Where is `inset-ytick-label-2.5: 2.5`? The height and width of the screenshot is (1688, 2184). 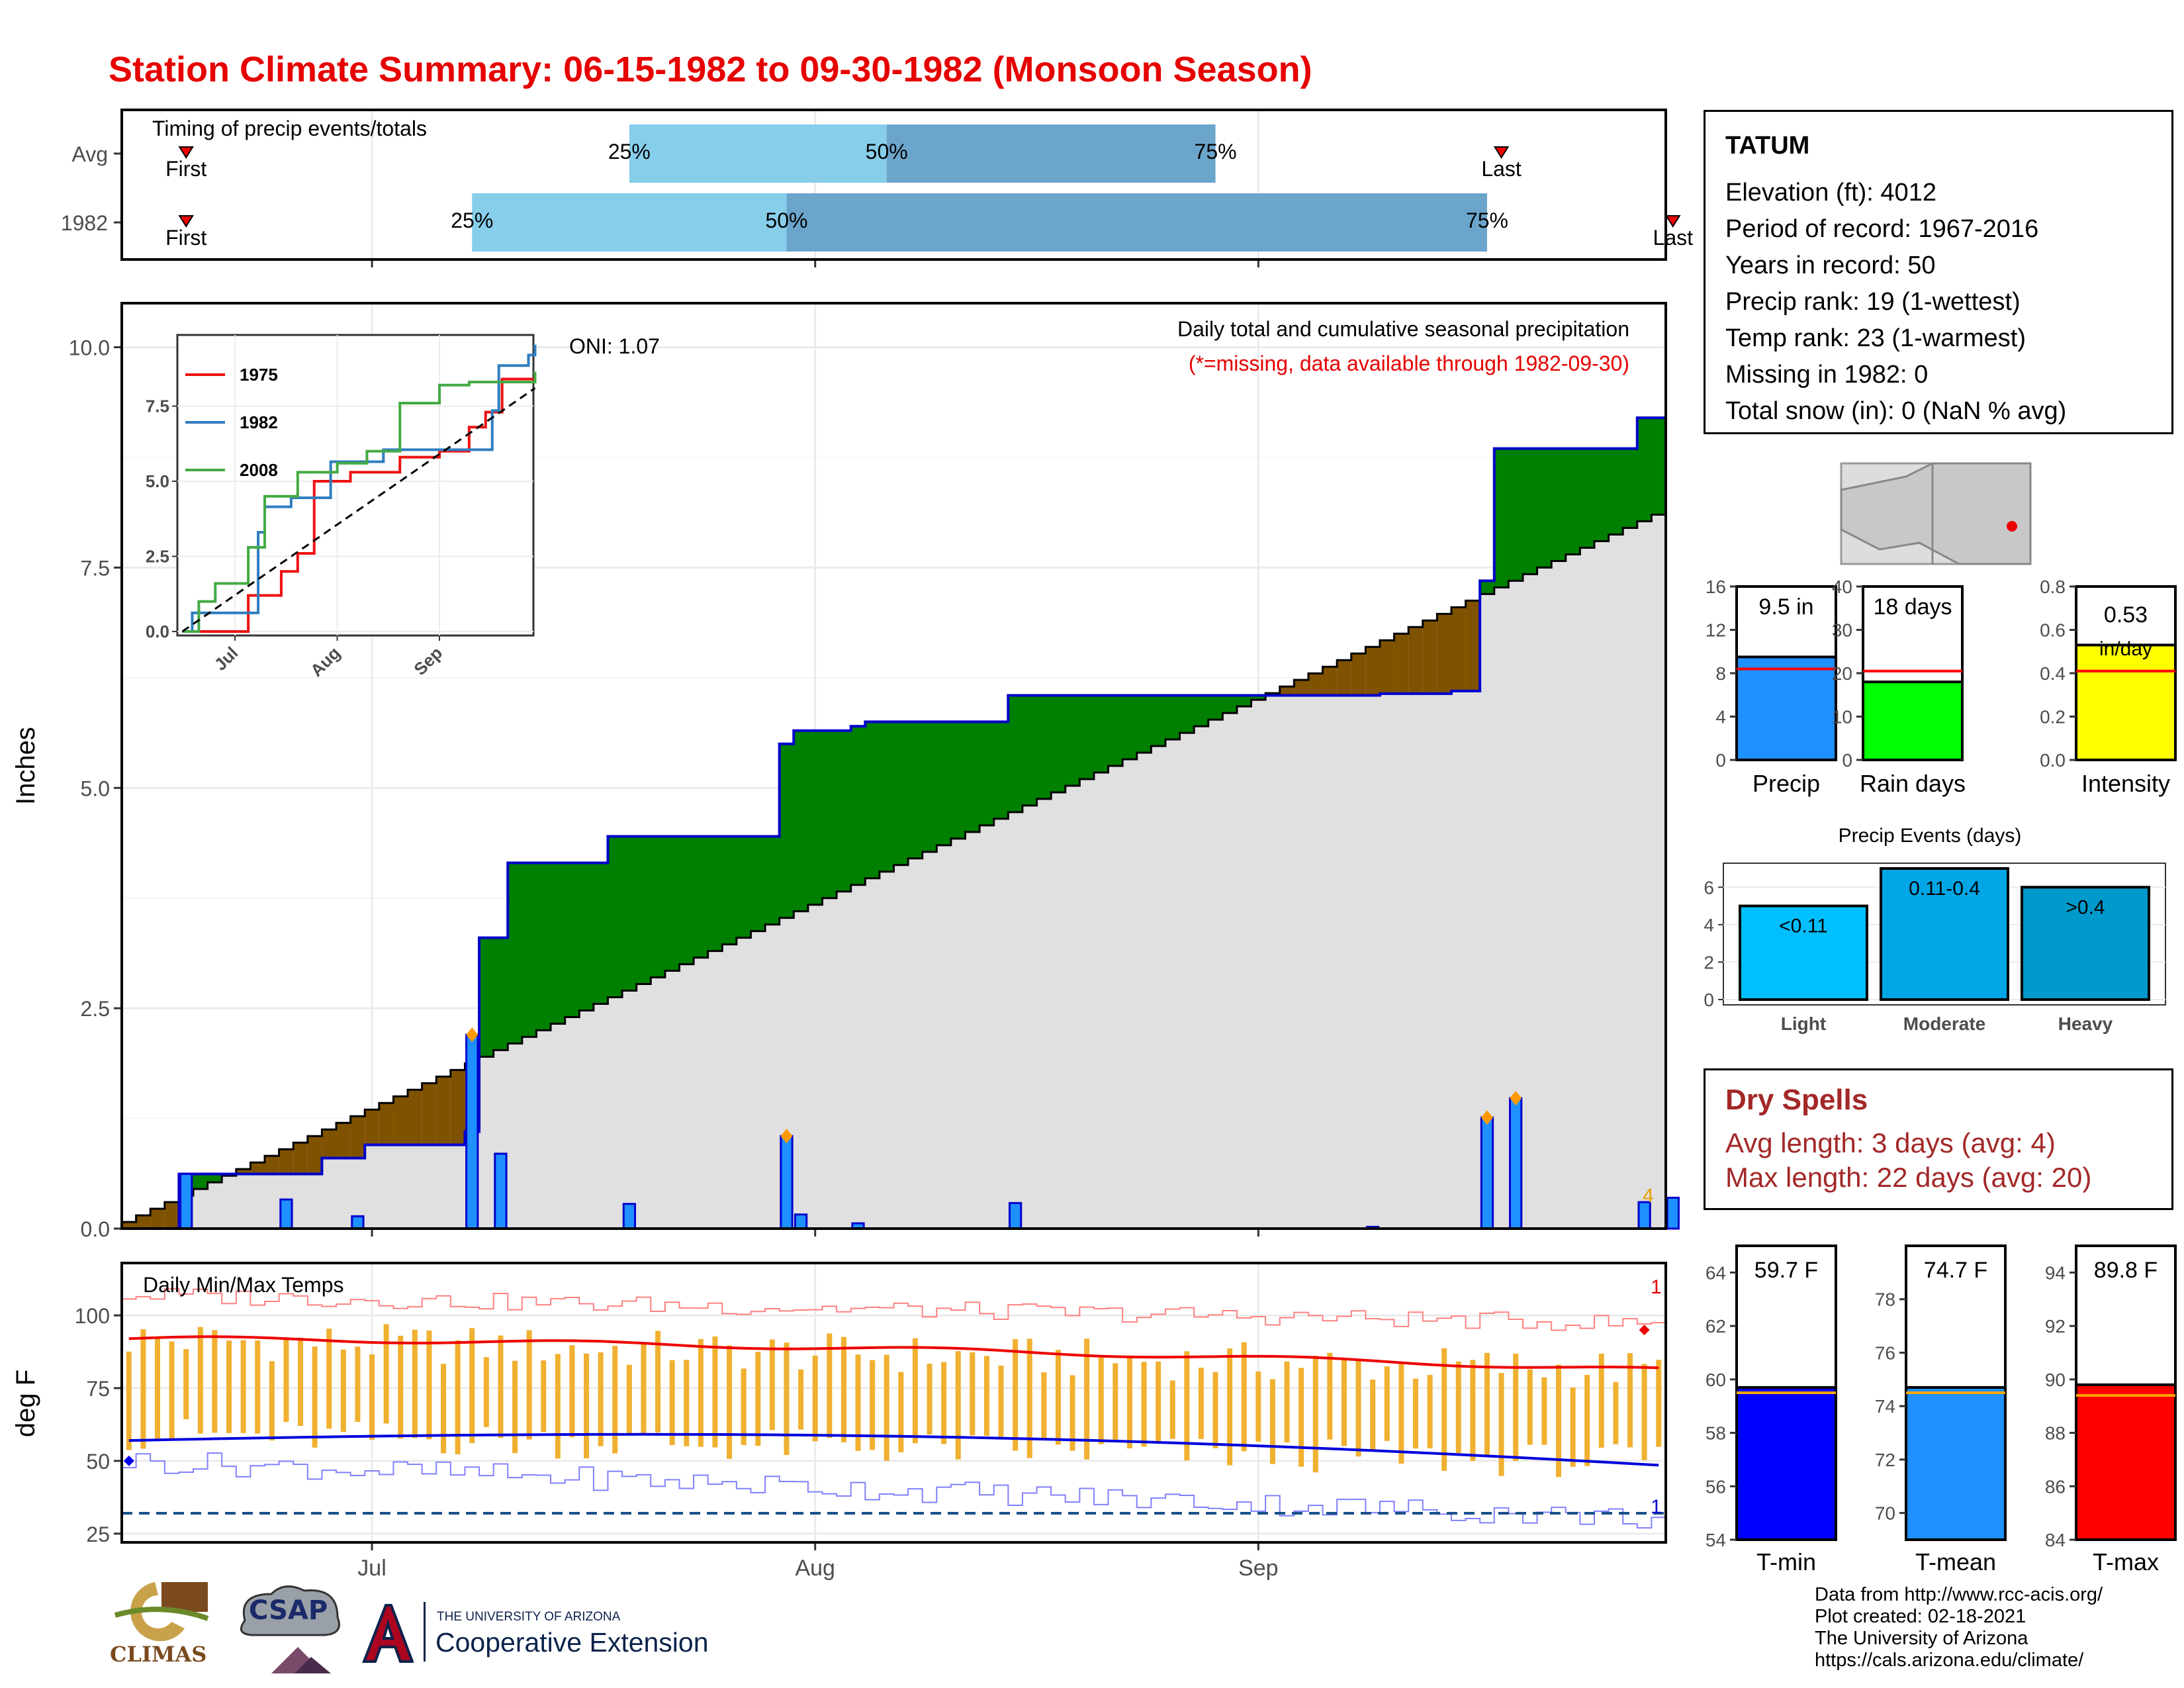 inset-ytick-label-2.5: 2.5 is located at coordinates (157, 557).